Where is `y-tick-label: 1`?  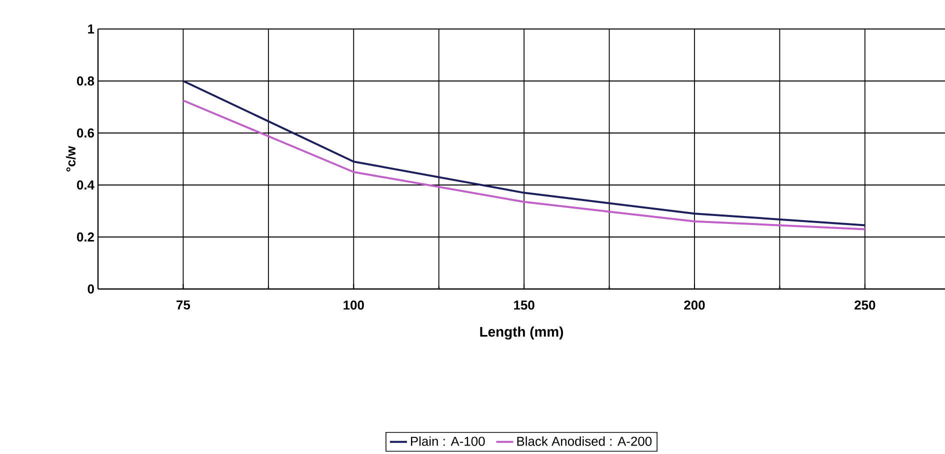
y-tick-label: 1 is located at coordinates (91, 29).